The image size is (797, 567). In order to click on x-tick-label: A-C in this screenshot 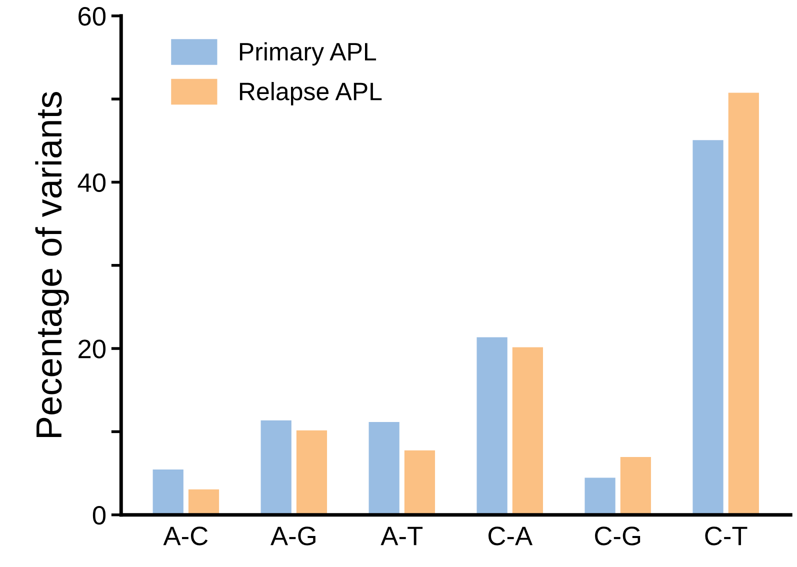, I will do `click(185, 536)`.